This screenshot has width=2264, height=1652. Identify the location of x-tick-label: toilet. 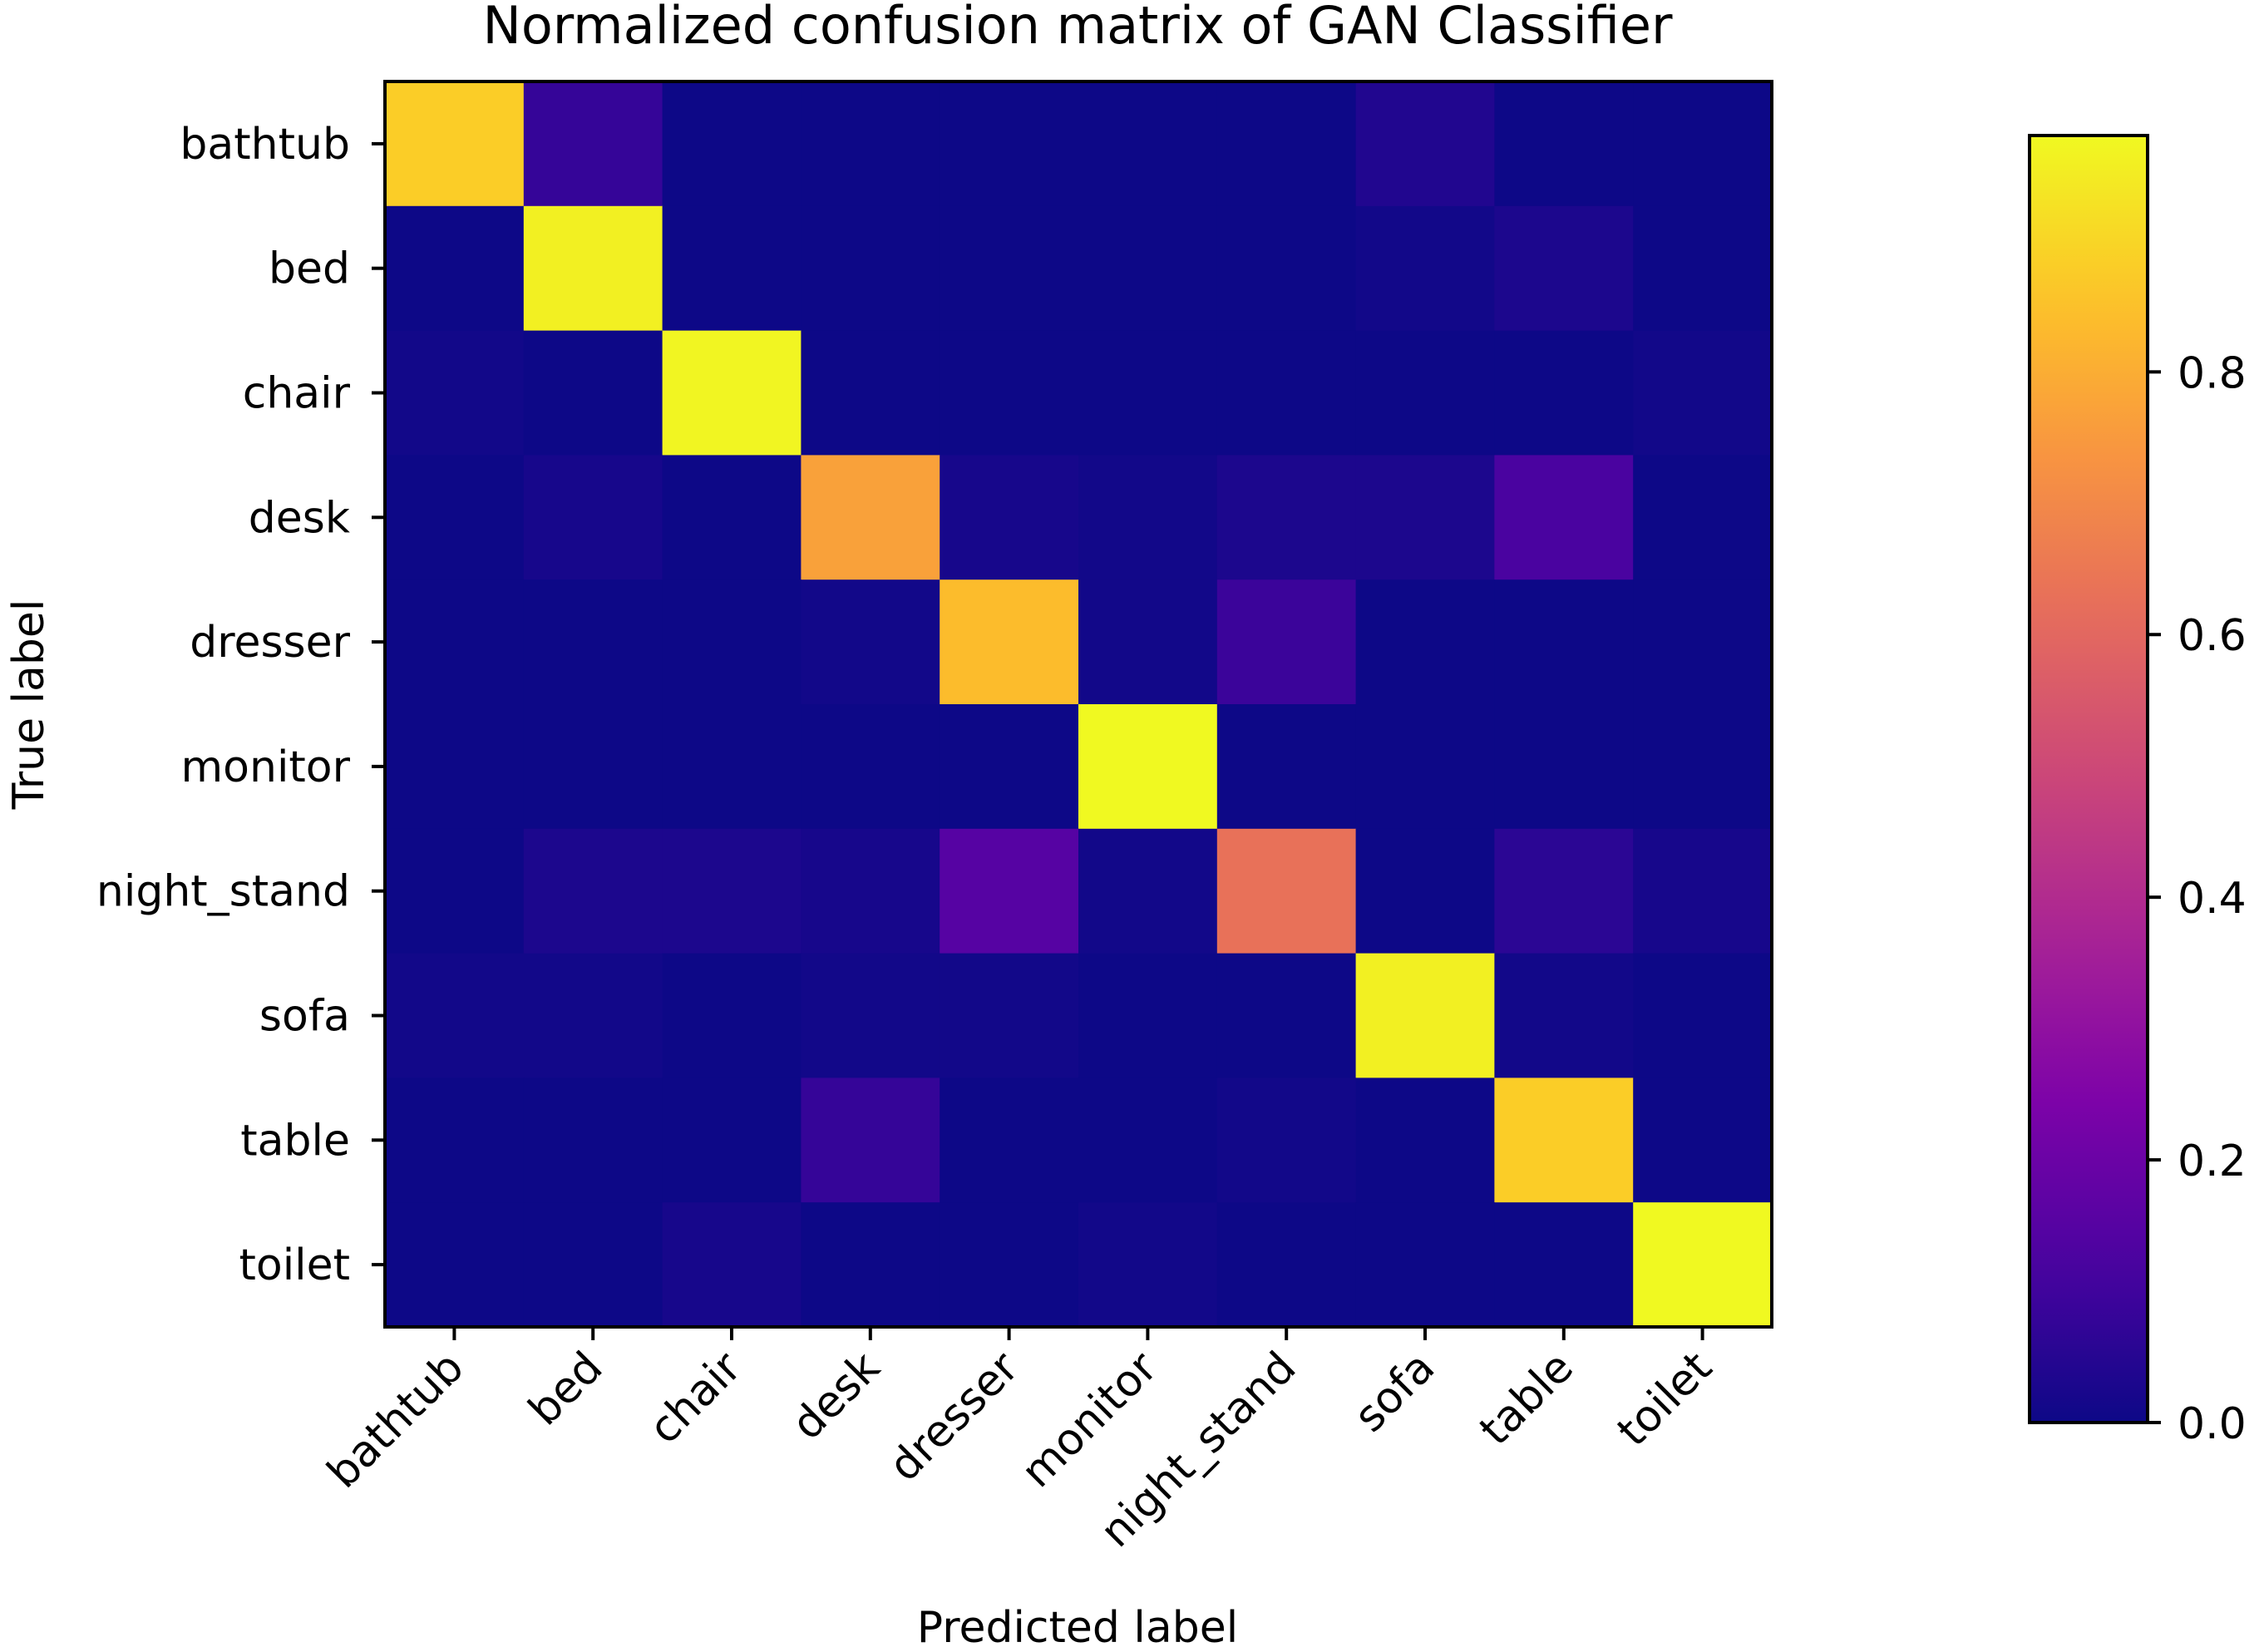
(1665, 1400).